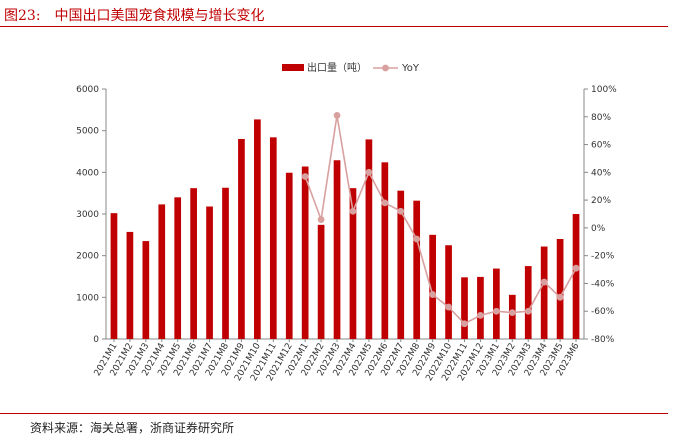  What do you see at coordinates (159, 16) in the screenshot?
I see `figure-title-text: 中国出口美国宠食规模与增长变化` at bounding box center [159, 16].